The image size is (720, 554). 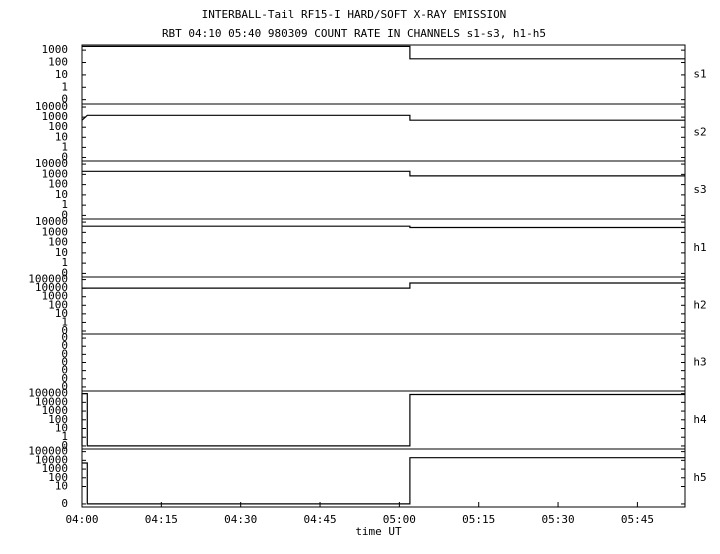 What do you see at coordinates (699, 189) in the screenshot?
I see `channel-label: s3` at bounding box center [699, 189].